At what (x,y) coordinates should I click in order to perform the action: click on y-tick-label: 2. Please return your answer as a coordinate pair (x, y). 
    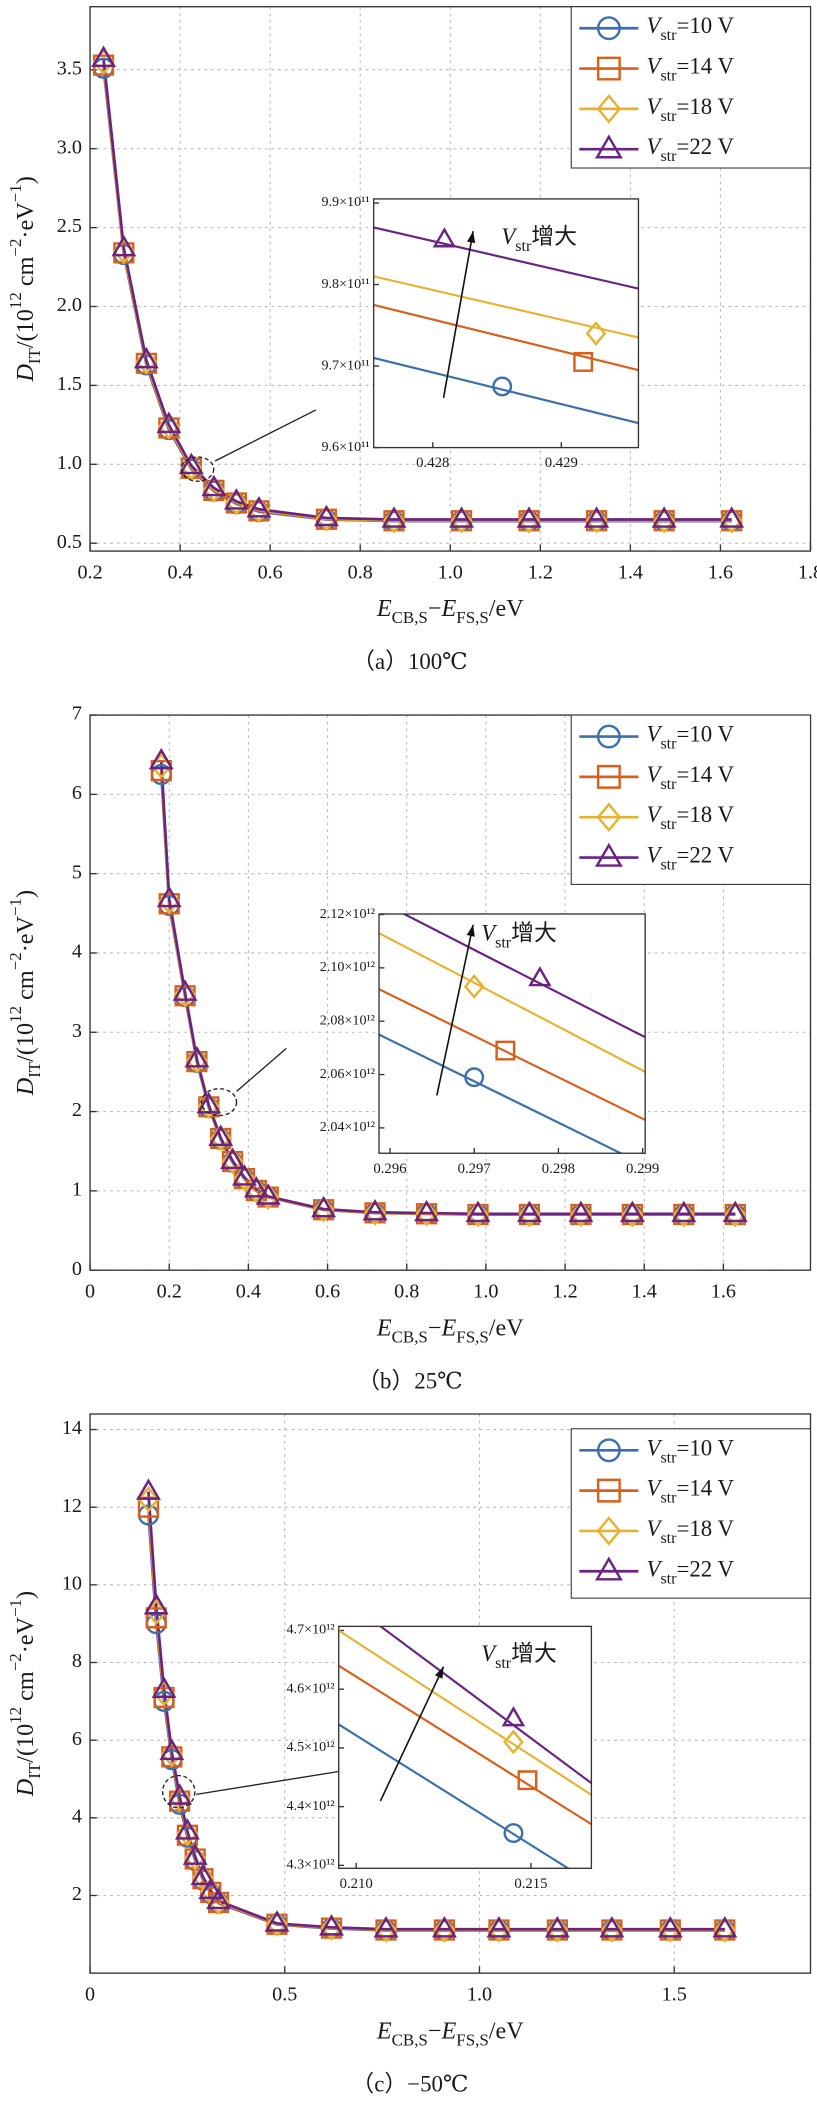
    Looking at the image, I should click on (77, 1110).